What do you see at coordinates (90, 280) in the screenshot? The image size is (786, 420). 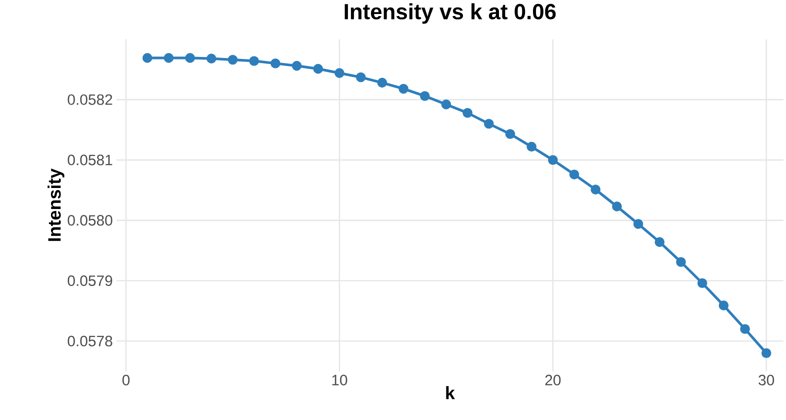 I see `y-tick-label: 0.0579` at bounding box center [90, 280].